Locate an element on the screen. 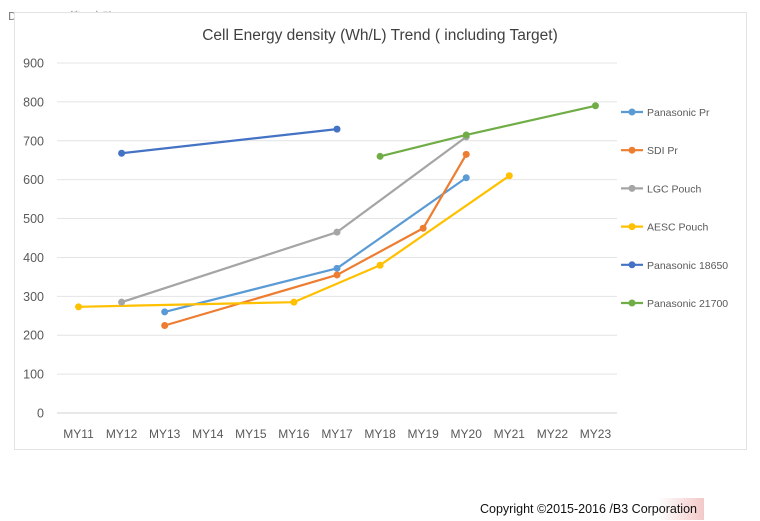 The image size is (760, 521). x-tick-label: MY21 is located at coordinates (510, 434).